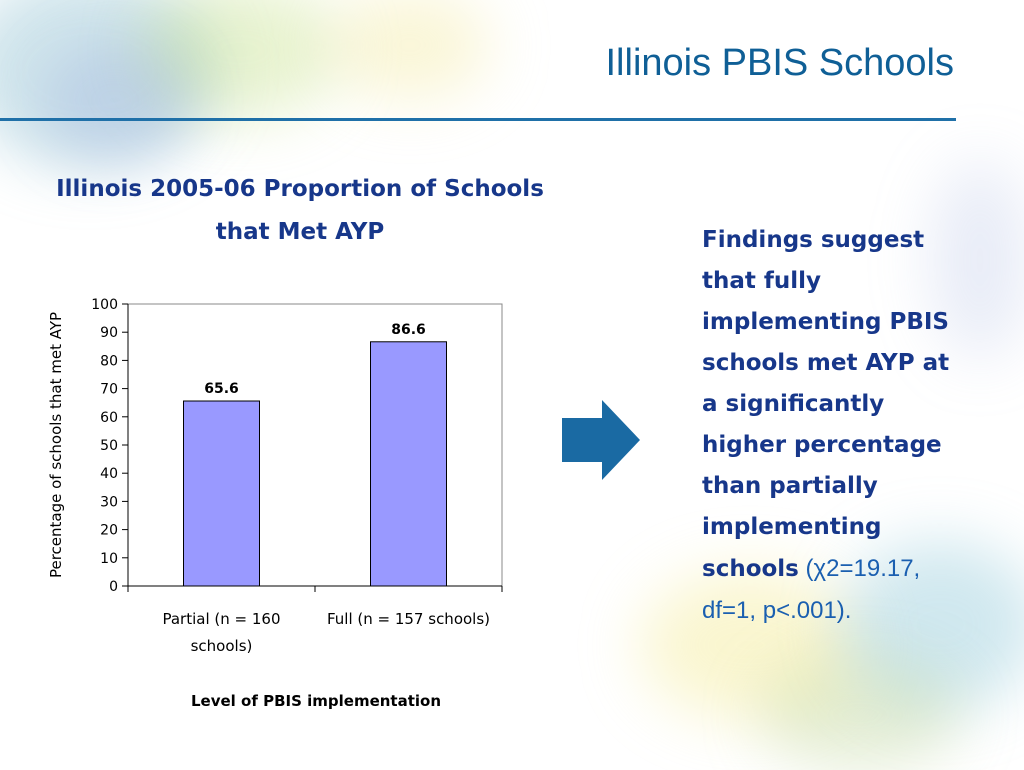 Image resolution: width=1024 pixels, height=770 pixels. Describe the element at coordinates (104, 305) in the screenshot. I see `y-tick-label: 100` at that location.